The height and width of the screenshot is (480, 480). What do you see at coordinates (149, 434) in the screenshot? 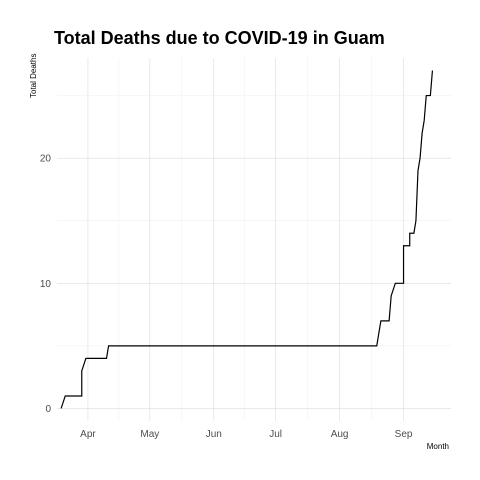
I see `x-tick-label: May` at bounding box center [149, 434].